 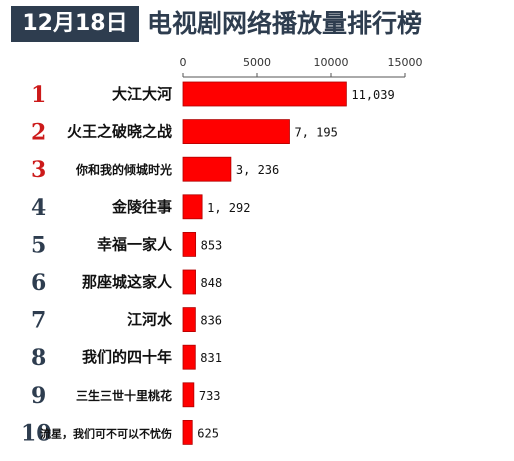 What do you see at coordinates (331, 62) in the screenshot?
I see `x-tick-label: 10000` at bounding box center [331, 62].